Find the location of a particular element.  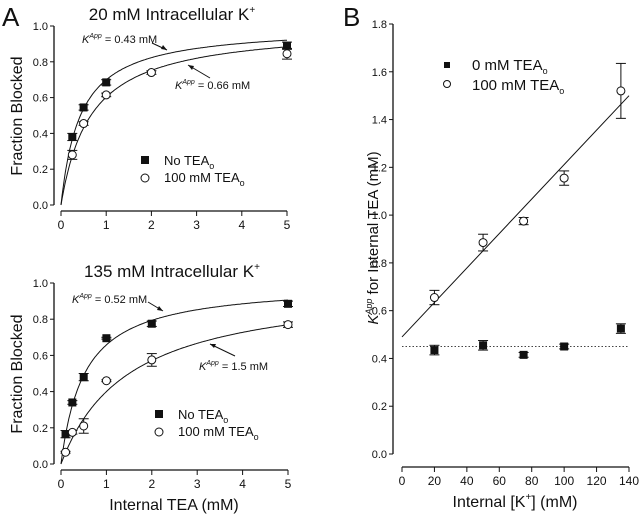

bottom-legend-square-marker is located at coordinates (159, 414).